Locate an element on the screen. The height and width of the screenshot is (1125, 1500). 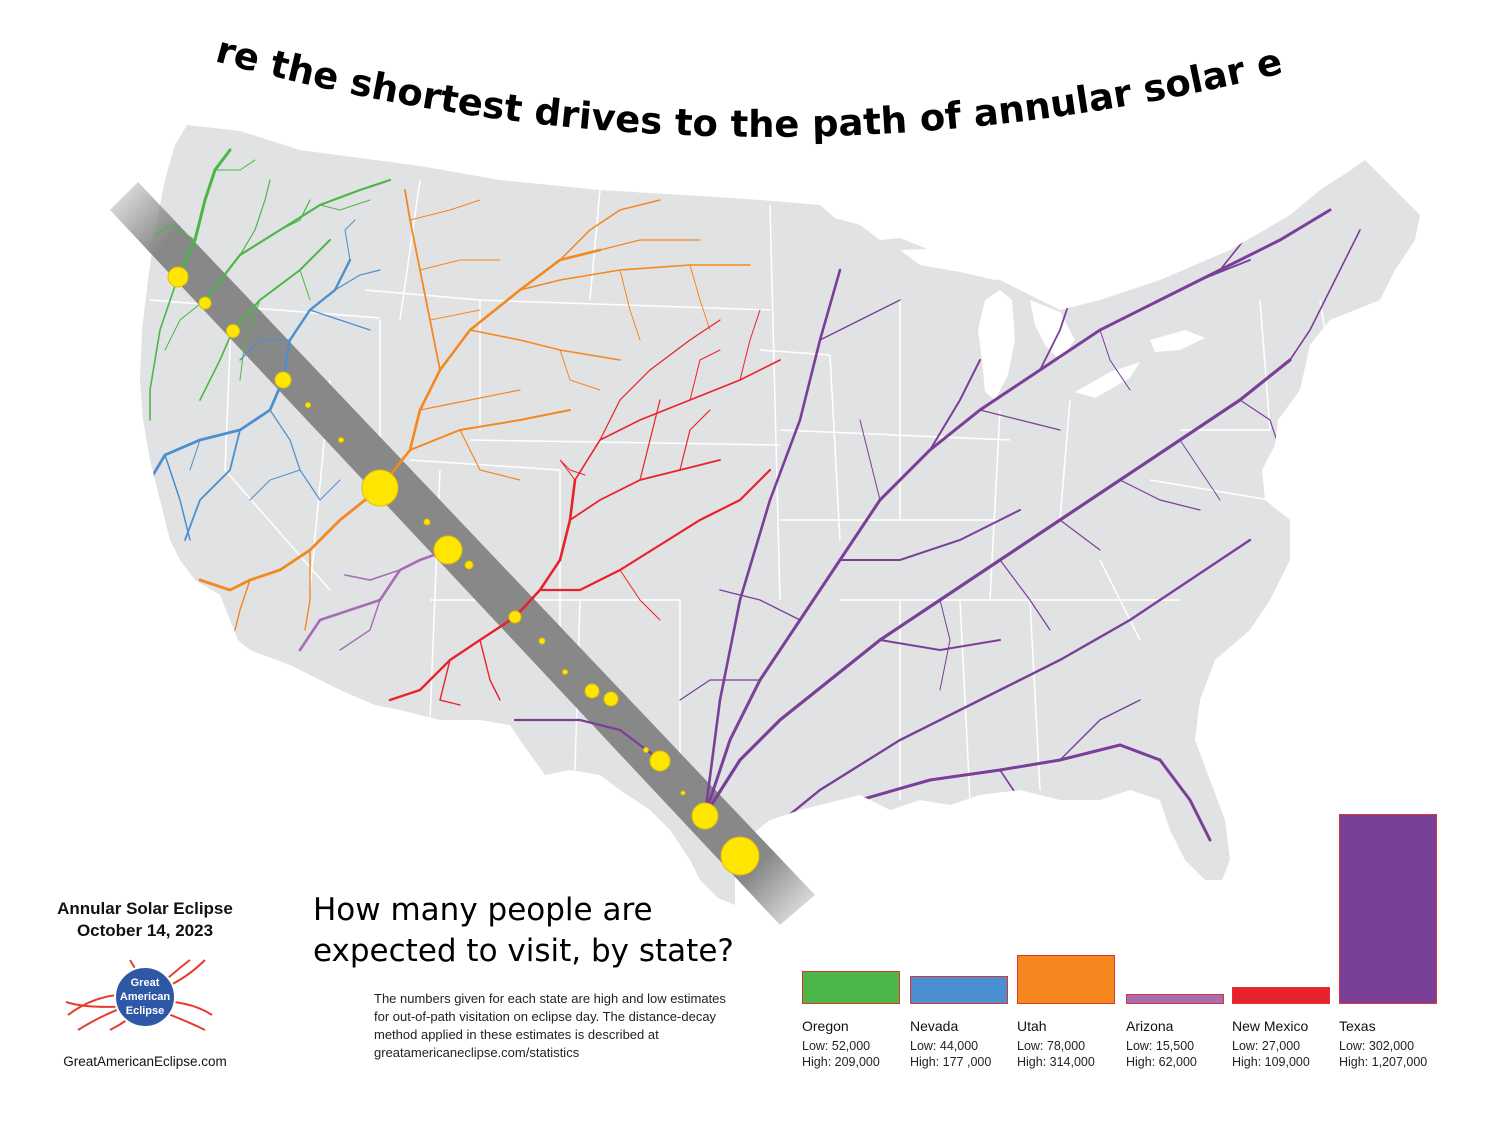
state-stats: Utah Low: 78,000 High: 314,000 is located at coordinates (1069, 1044).